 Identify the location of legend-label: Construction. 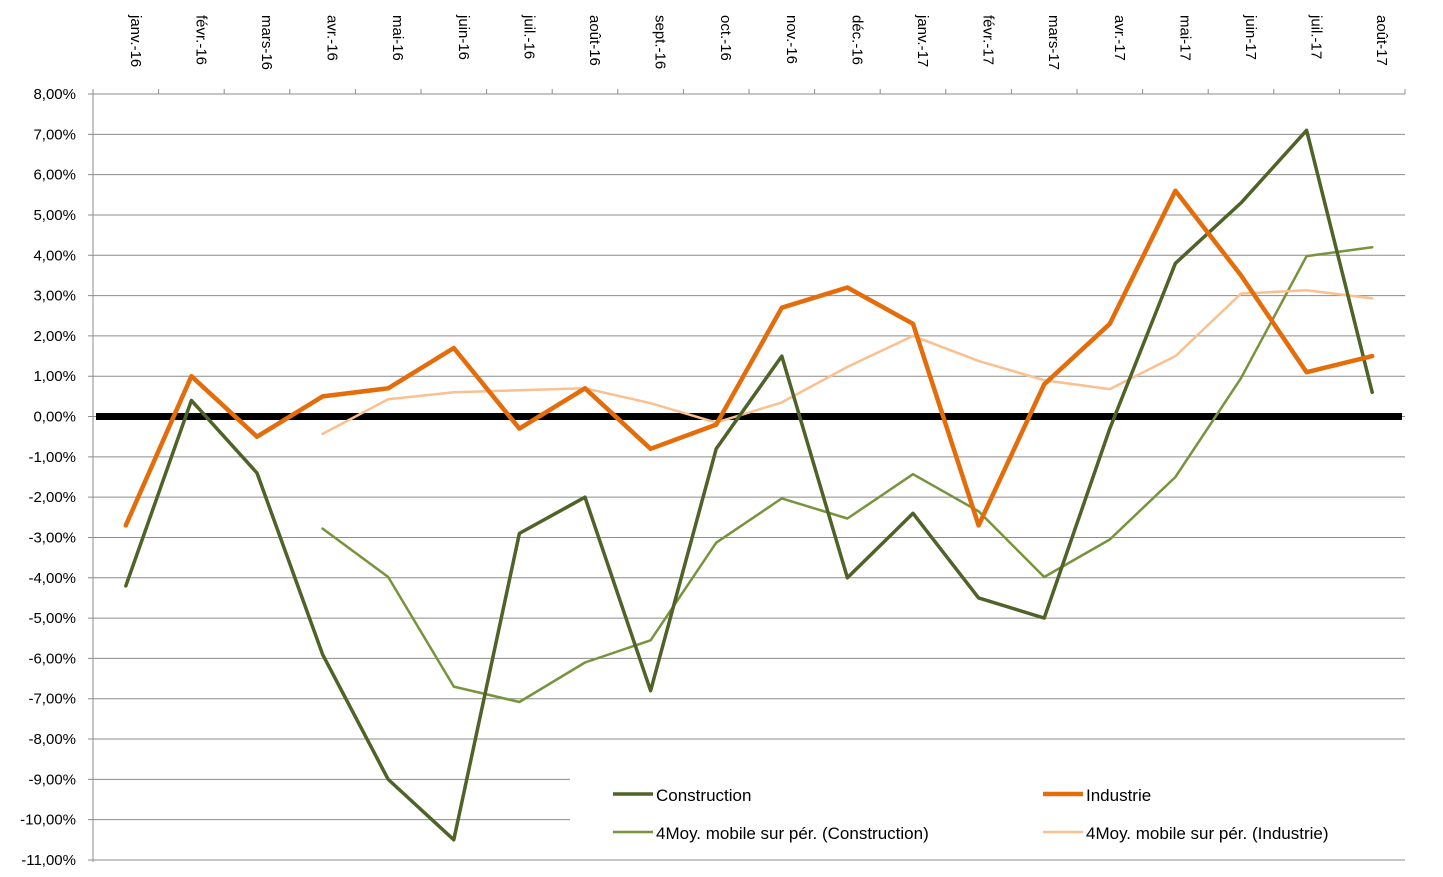
(703, 795).